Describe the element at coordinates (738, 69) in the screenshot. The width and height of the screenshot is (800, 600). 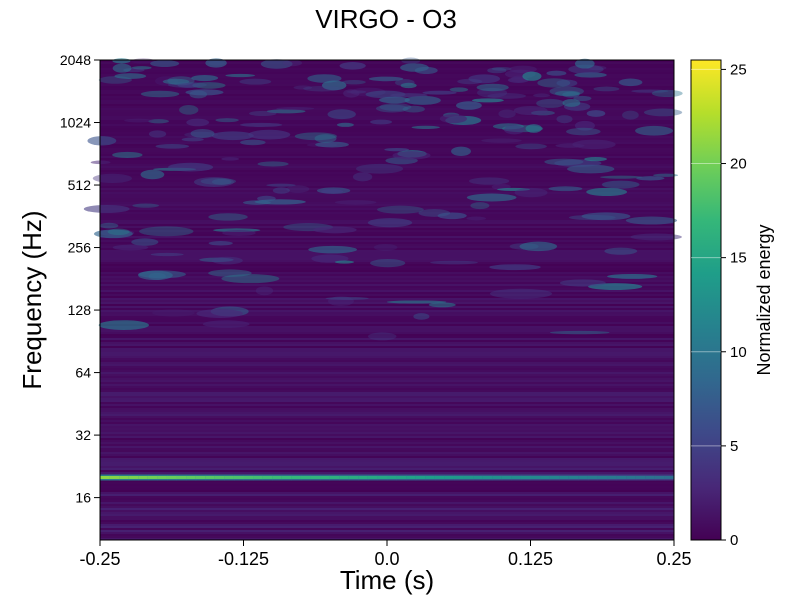
I see `colorbar-tick-label: 25` at that location.